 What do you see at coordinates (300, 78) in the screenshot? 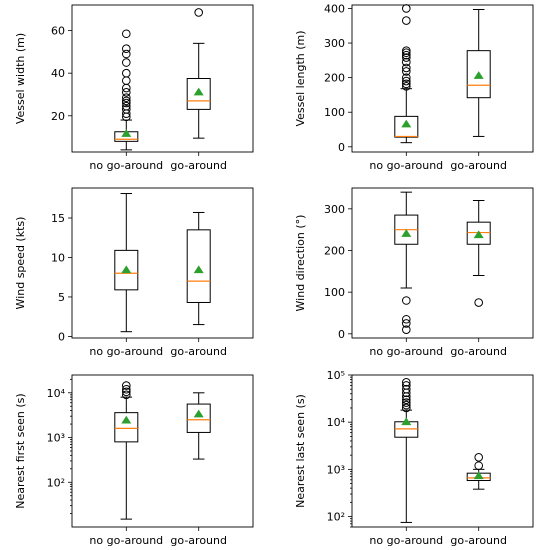
I see `y-axis-title: Vessel length (m)` at bounding box center [300, 78].